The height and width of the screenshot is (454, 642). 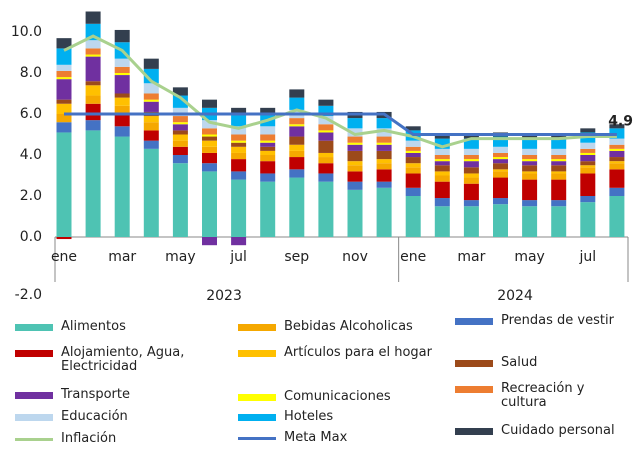 What do you see at coordinates (122, 417) in the screenshot?
I see `legend-item: Educación` at bounding box center [122, 417].